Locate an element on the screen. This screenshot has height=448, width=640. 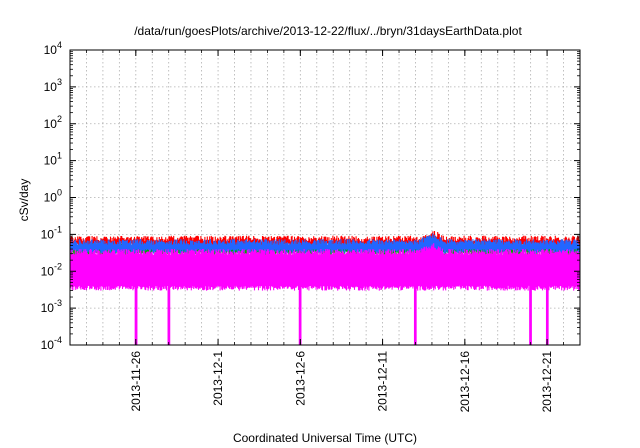
y-tick-label: 10³ is located at coordinates (53, 85).